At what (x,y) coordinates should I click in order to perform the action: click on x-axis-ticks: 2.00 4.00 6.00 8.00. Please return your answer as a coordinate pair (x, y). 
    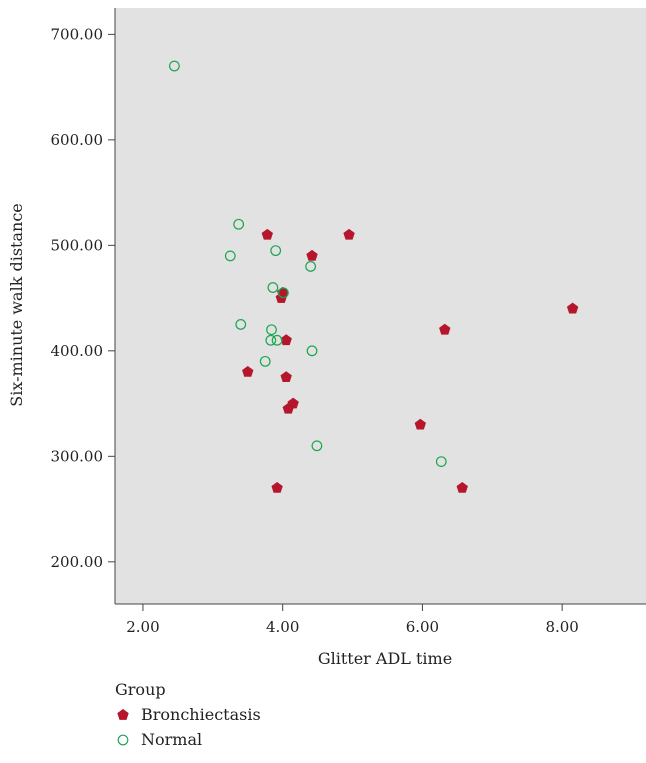
    Looking at the image, I should click on (352, 620).